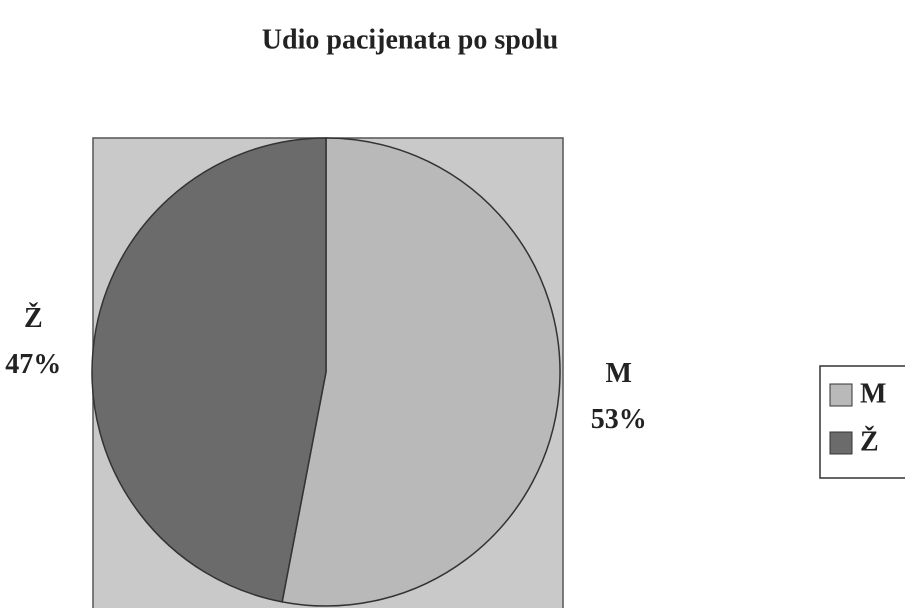  What do you see at coordinates (33, 364) in the screenshot?
I see `slice-value-label: 47%` at bounding box center [33, 364].